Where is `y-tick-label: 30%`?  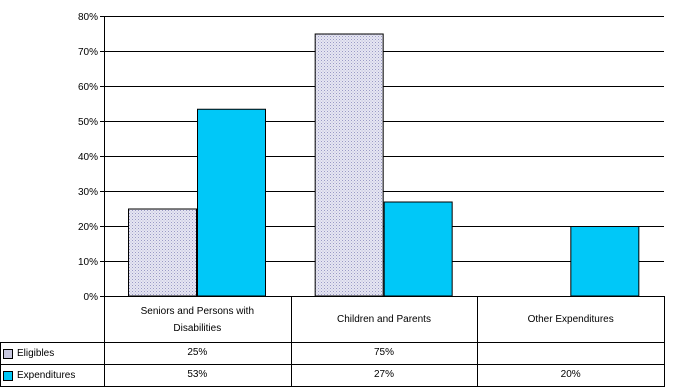 y-tick-label: 30% is located at coordinates (88, 192).